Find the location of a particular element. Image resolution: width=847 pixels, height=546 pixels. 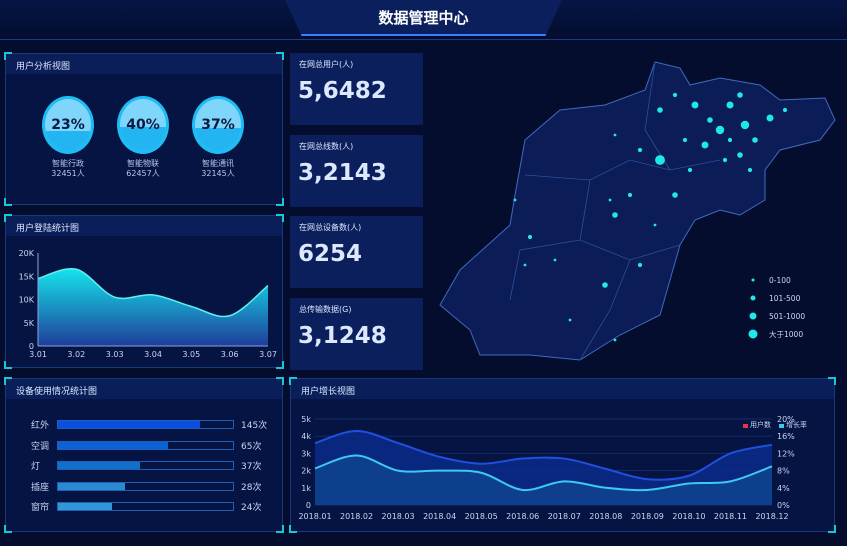

x-tick-label: 2018.03 is located at coordinates (398, 516).